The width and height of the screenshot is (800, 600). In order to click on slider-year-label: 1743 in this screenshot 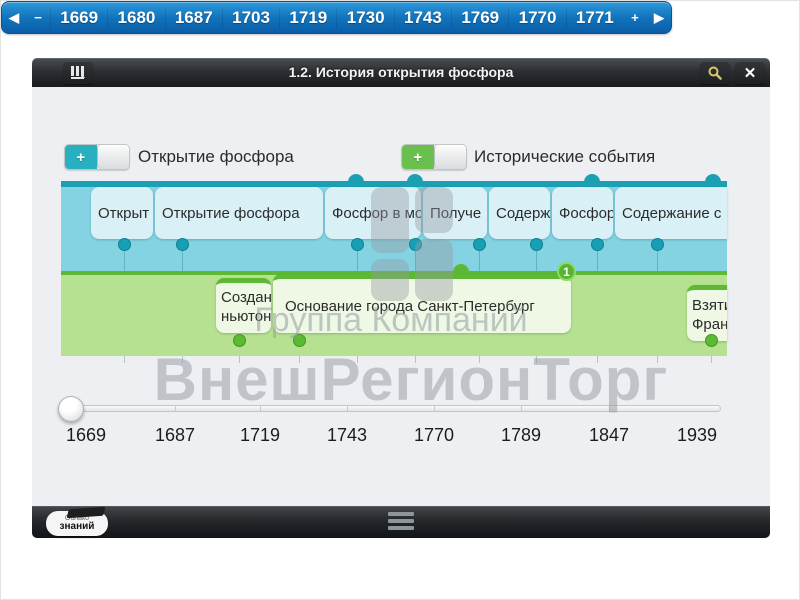, I will do `click(347, 435)`.